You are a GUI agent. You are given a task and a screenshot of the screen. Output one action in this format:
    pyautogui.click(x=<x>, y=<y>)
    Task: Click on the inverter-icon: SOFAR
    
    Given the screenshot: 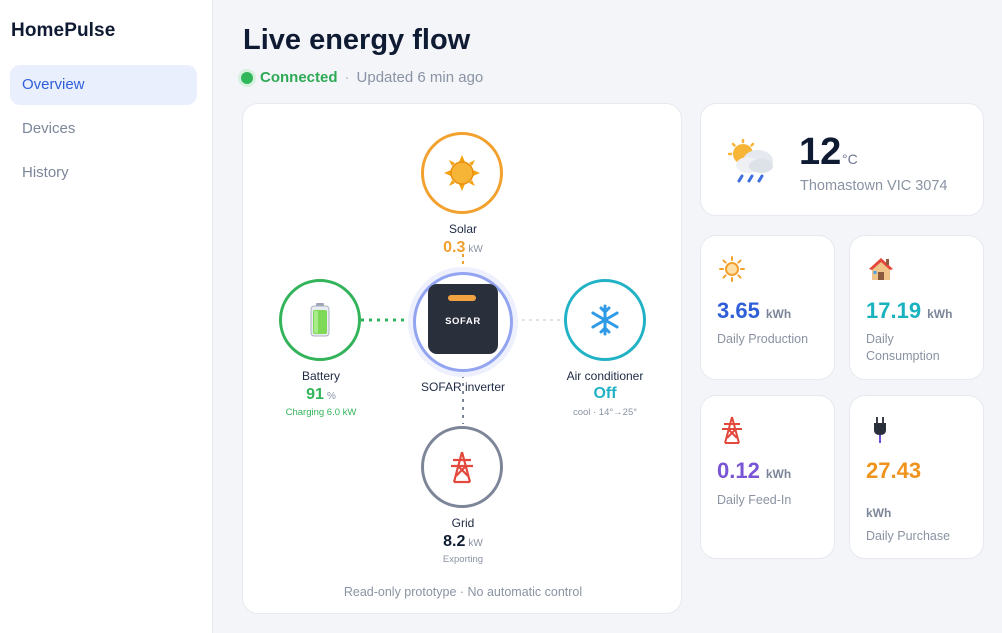 What is the action you would take?
    pyautogui.click(x=463, y=319)
    